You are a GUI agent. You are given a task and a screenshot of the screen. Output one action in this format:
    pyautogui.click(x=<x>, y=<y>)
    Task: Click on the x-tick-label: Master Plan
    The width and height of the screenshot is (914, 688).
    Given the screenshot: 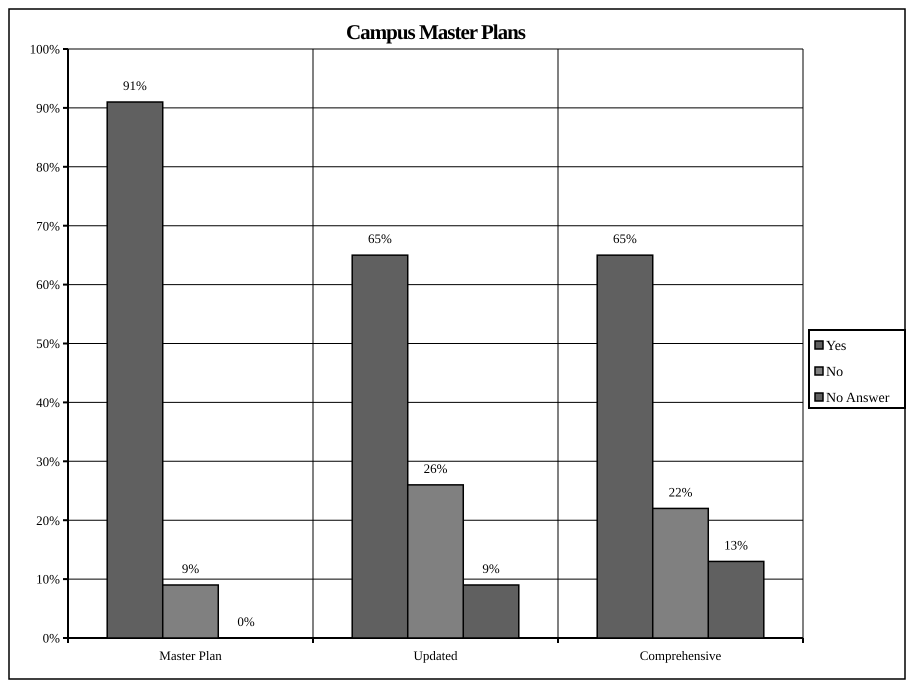 What is the action you would take?
    pyautogui.click(x=190, y=655)
    